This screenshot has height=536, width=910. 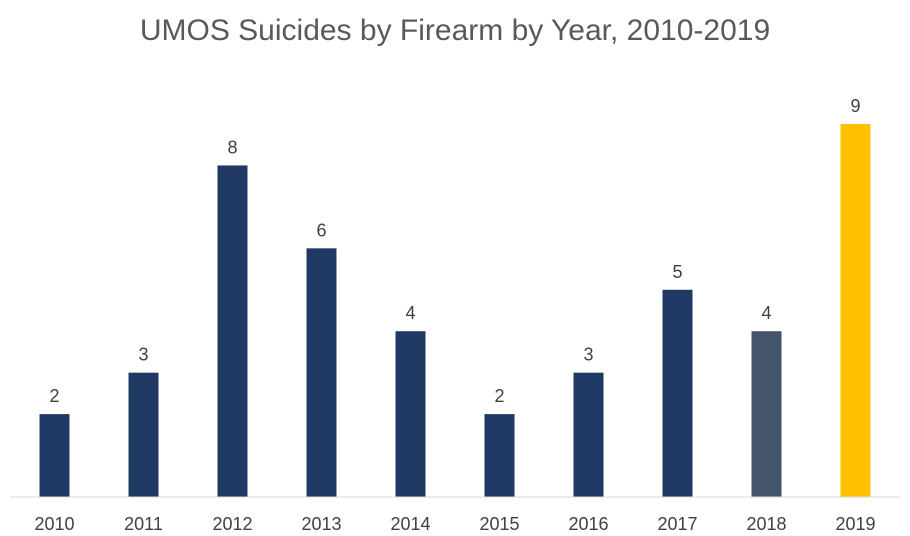 I want to click on bar-2013, so click(x=321, y=372).